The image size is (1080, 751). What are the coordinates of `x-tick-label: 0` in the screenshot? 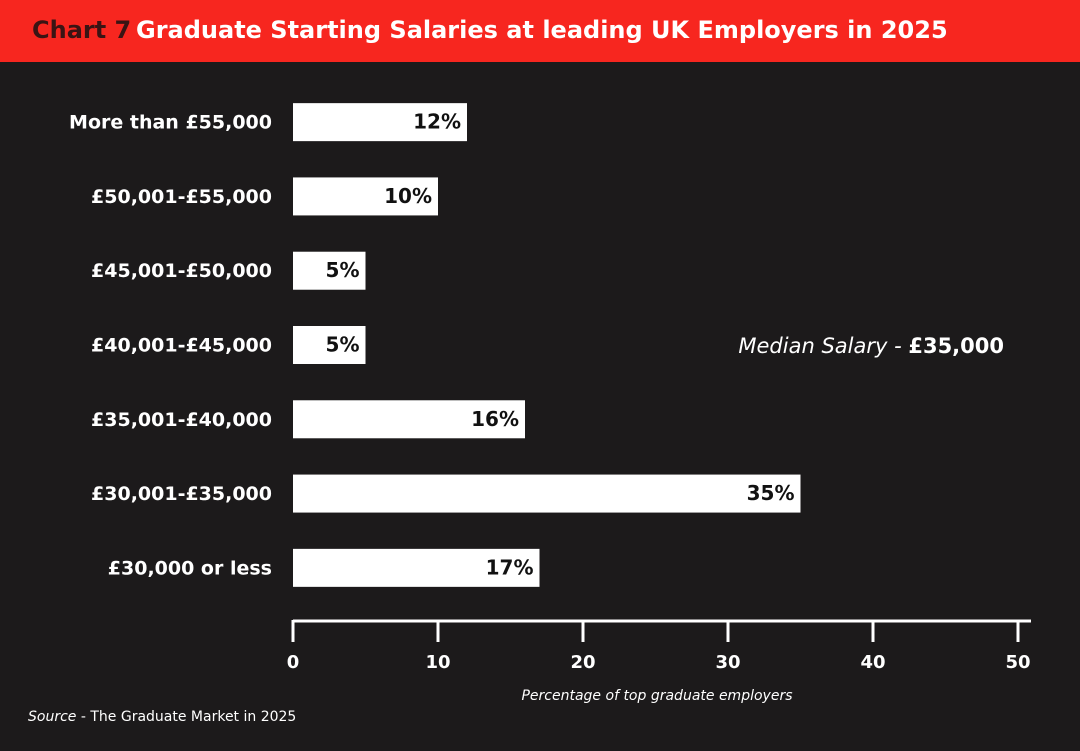 It's located at (293, 662).